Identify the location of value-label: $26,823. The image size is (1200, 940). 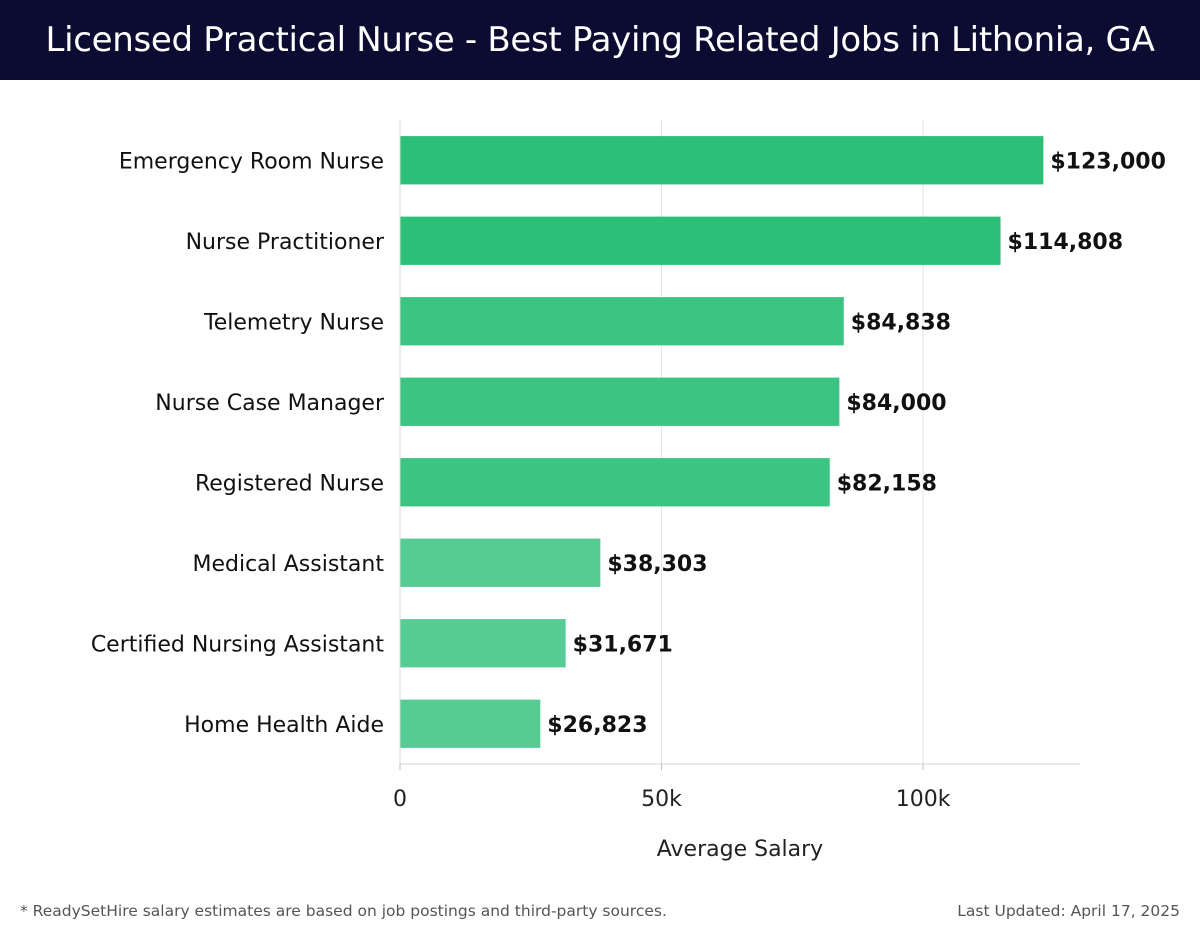
(597, 725).